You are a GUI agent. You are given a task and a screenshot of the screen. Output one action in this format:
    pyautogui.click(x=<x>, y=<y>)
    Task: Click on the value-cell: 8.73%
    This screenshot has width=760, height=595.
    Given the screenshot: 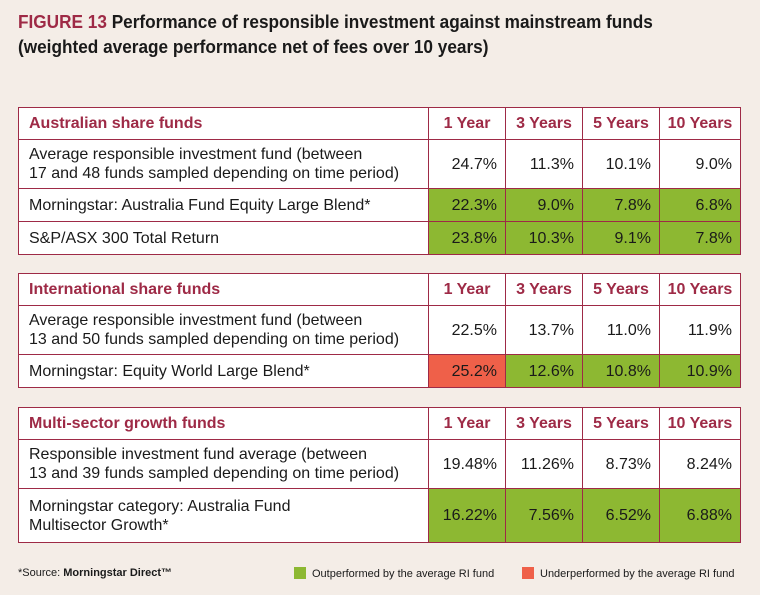 What is the action you would take?
    pyautogui.click(x=621, y=464)
    